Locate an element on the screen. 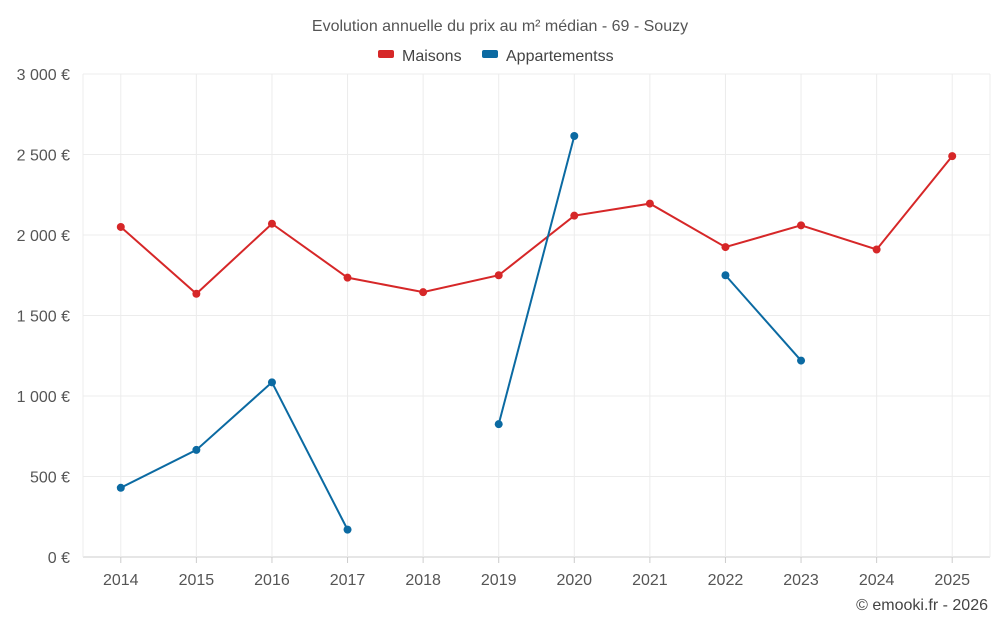  y-tick-label: 3 000 € is located at coordinates (43, 75).